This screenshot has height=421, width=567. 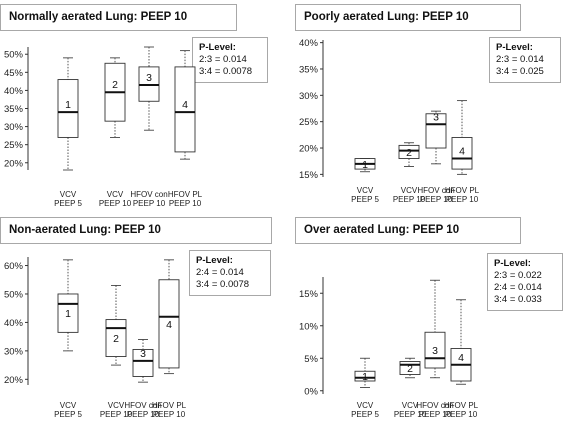 I want to click on p-level-line: 3:4 = 0.033, so click(x=518, y=299).